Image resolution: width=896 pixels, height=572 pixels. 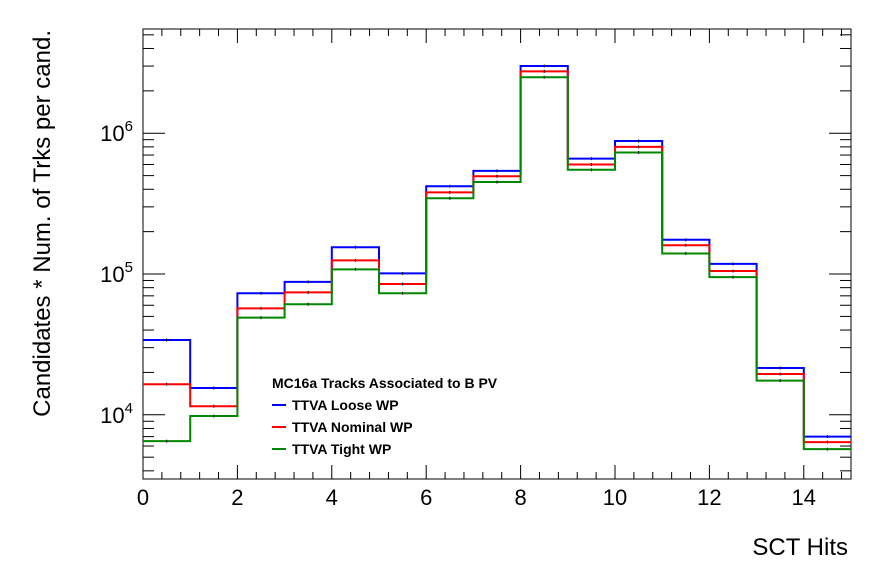 What do you see at coordinates (332, 497) in the screenshot?
I see `x-tick-label: 4` at bounding box center [332, 497].